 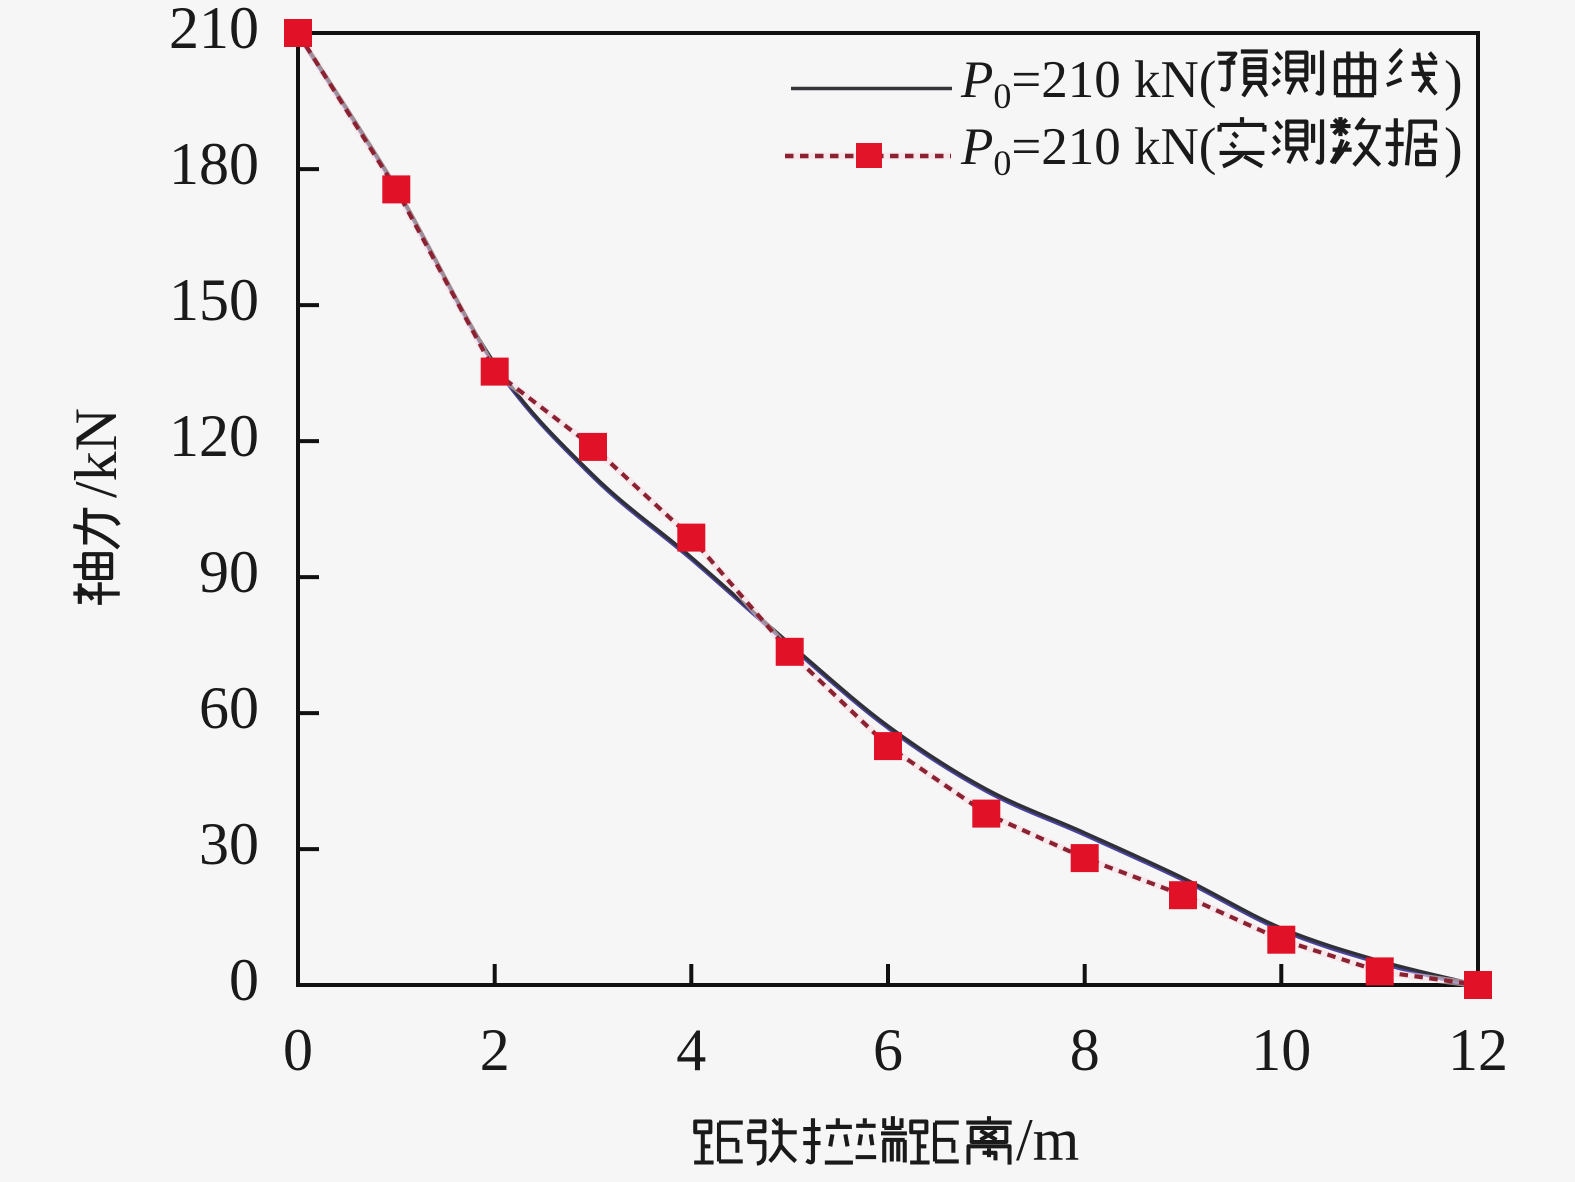 I want to click on svg-text: 10, so click(x=1281, y=1050).